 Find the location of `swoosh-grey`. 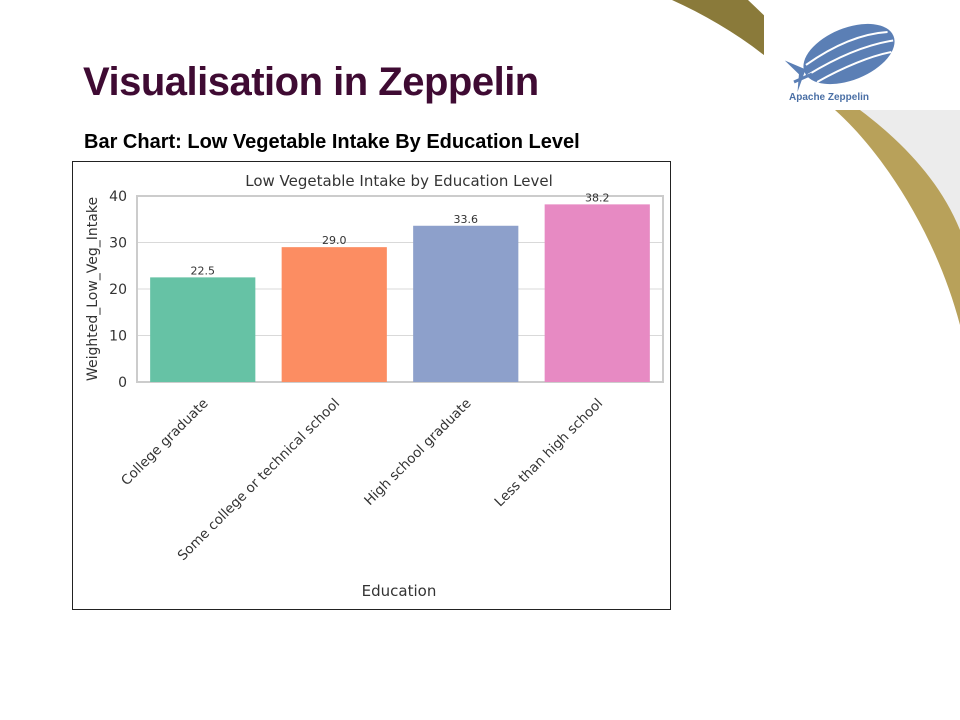

swoosh-grey is located at coordinates (910, 205).